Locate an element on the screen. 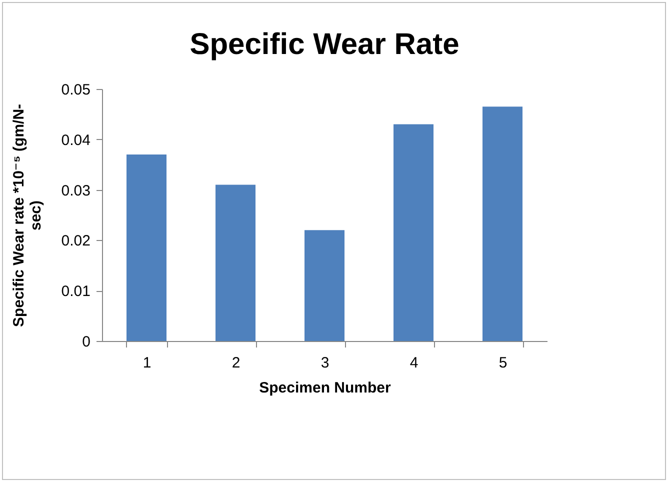 The image size is (670, 484). chart-title: Specific Wear Rate is located at coordinates (325, 44).